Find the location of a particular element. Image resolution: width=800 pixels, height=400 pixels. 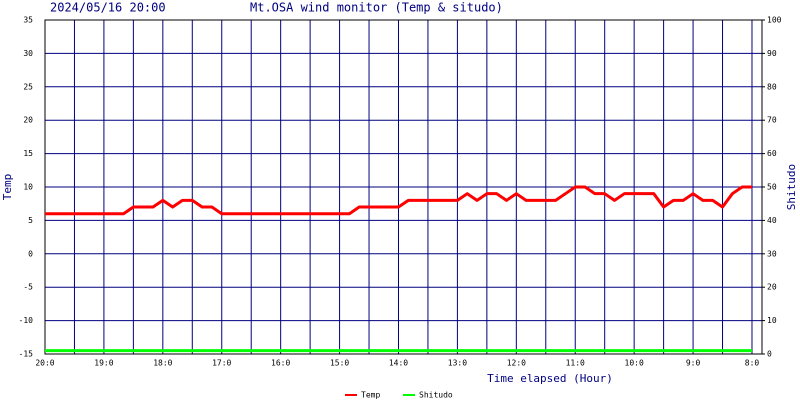

y2-tick-label: 0 is located at coordinates (769, 354).